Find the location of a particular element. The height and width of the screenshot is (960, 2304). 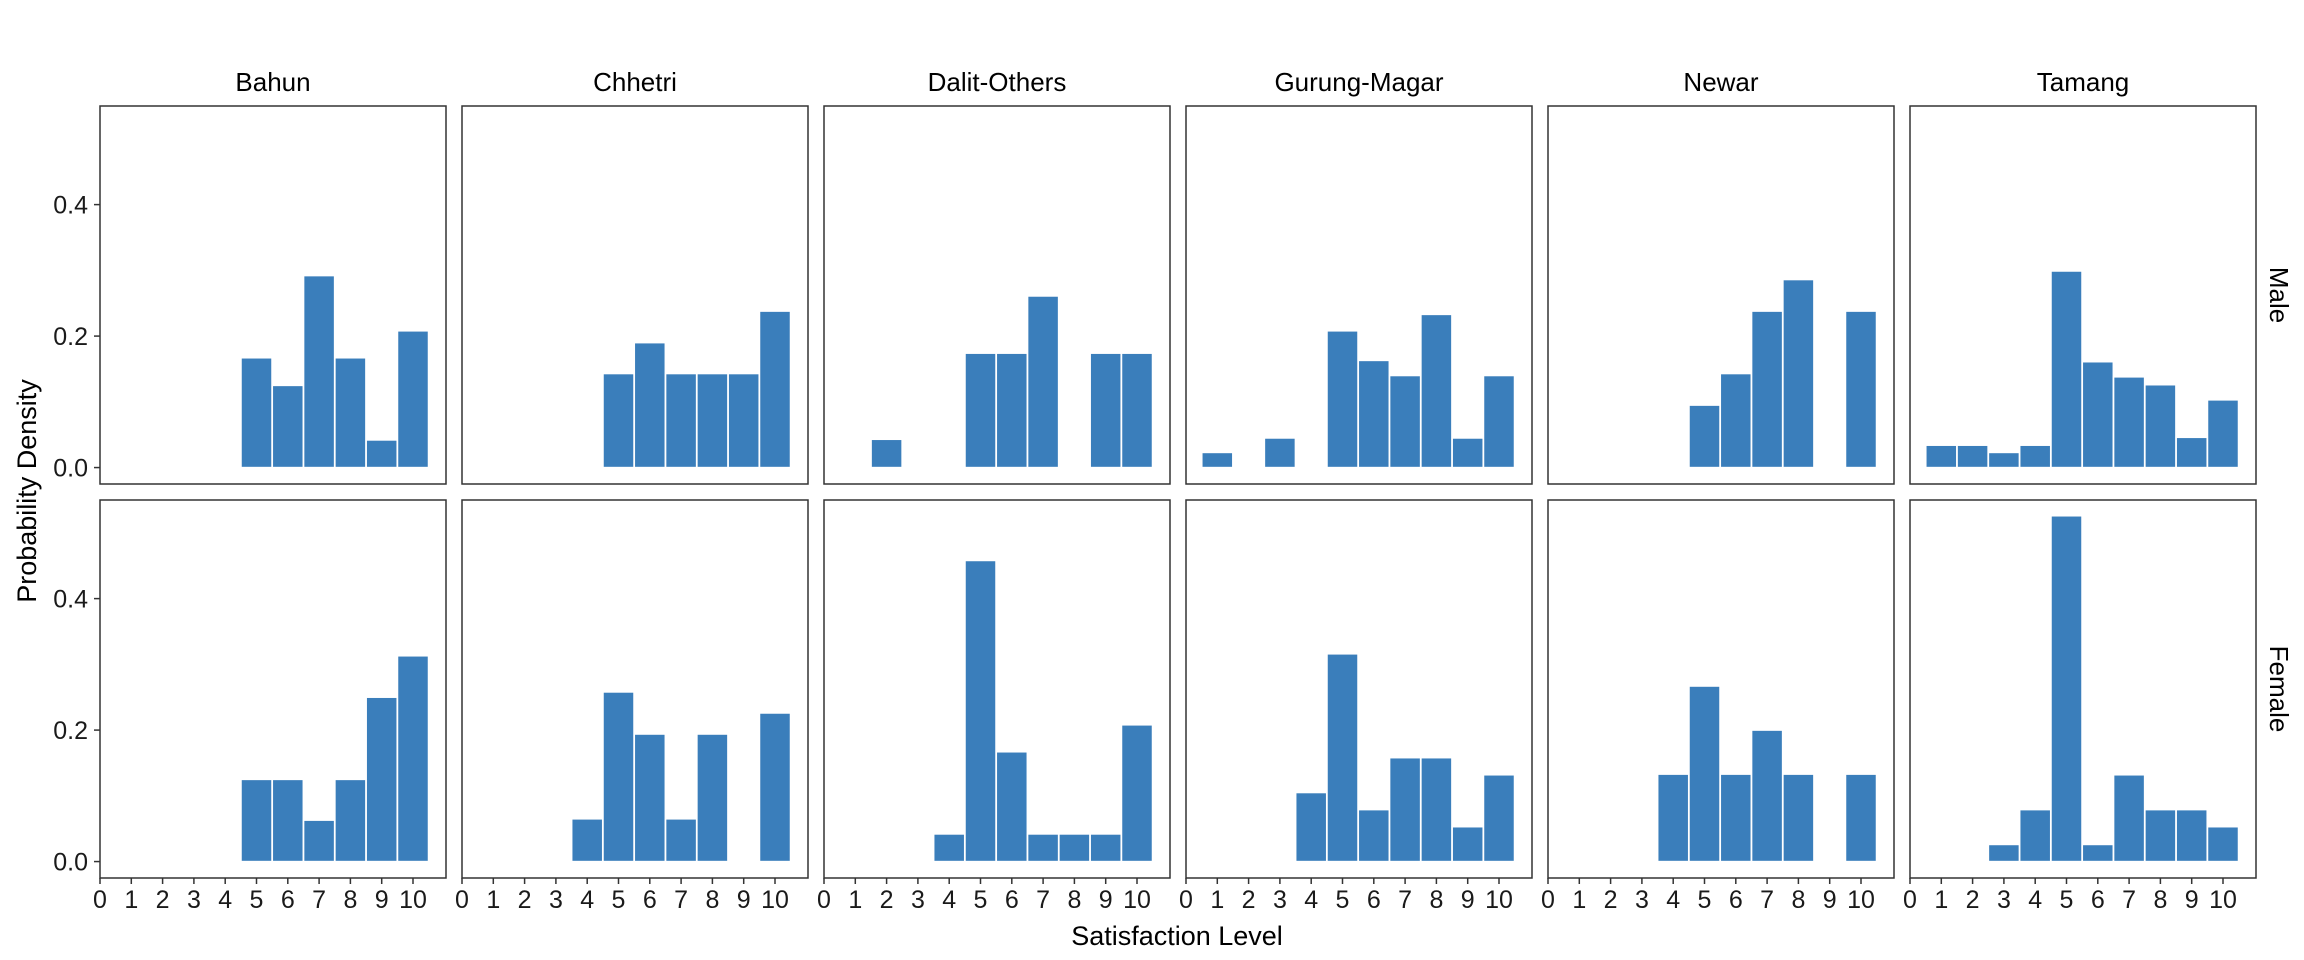

column-strip-label: Newar is located at coordinates (1720, 82).